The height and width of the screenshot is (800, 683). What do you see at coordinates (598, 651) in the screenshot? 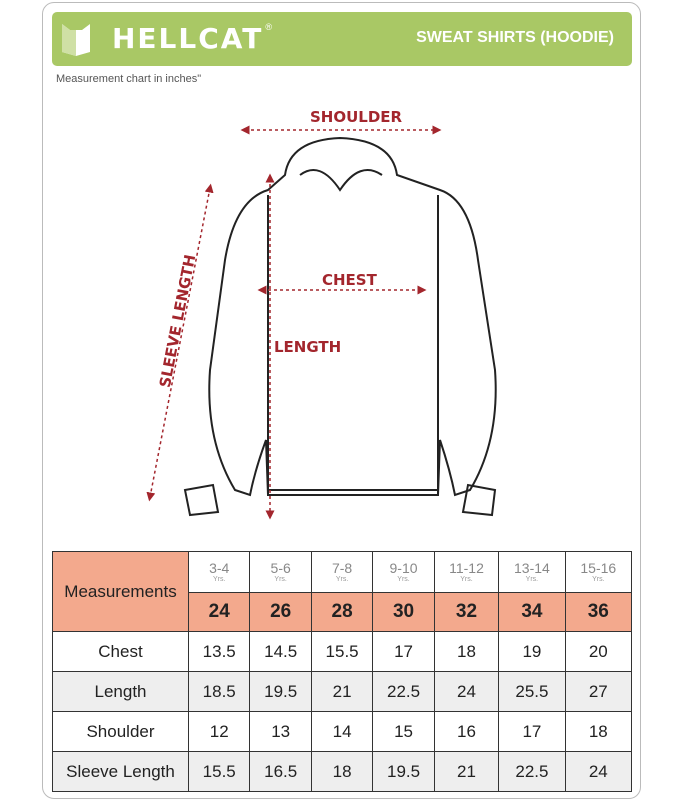
I see `value-cell: 20` at bounding box center [598, 651].